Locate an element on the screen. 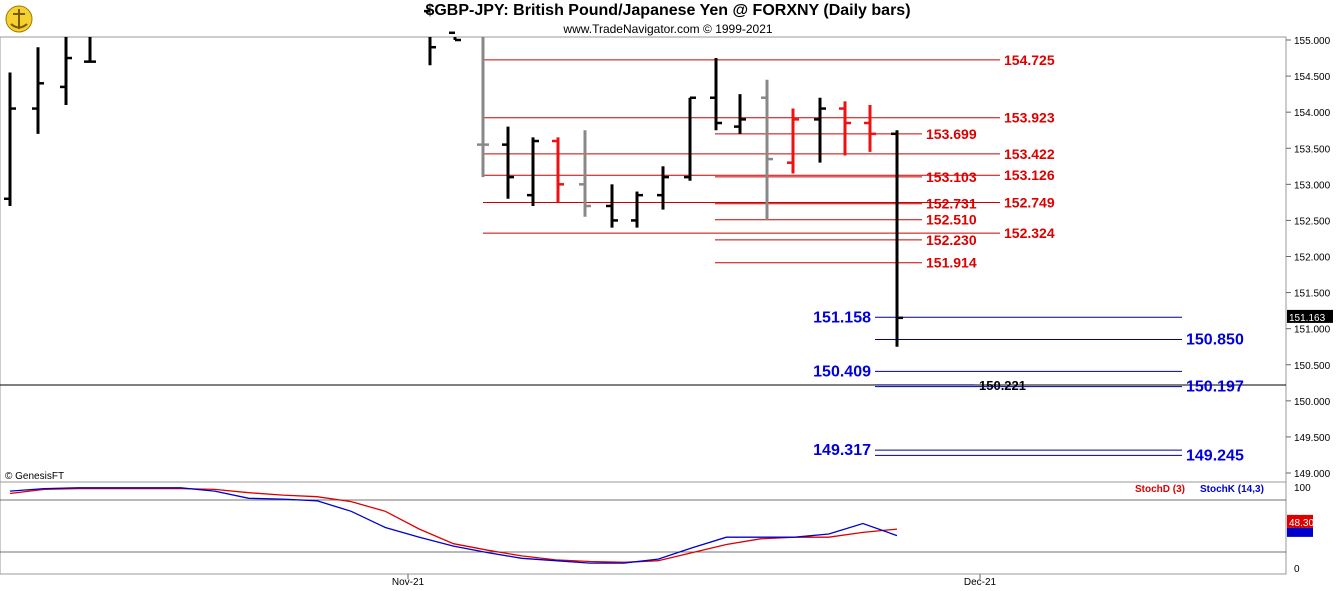 The image size is (1336, 591). stoch-k-value-badge is located at coordinates (1300, 532).